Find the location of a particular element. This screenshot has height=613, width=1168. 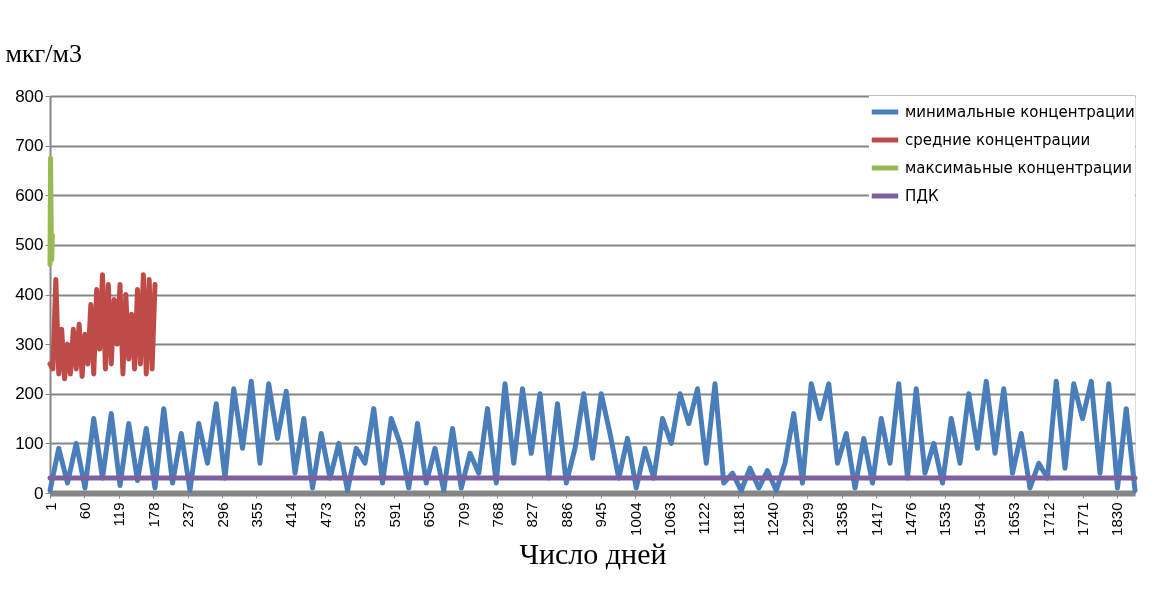

x-tick-label: 827 is located at coordinates (532, 515).